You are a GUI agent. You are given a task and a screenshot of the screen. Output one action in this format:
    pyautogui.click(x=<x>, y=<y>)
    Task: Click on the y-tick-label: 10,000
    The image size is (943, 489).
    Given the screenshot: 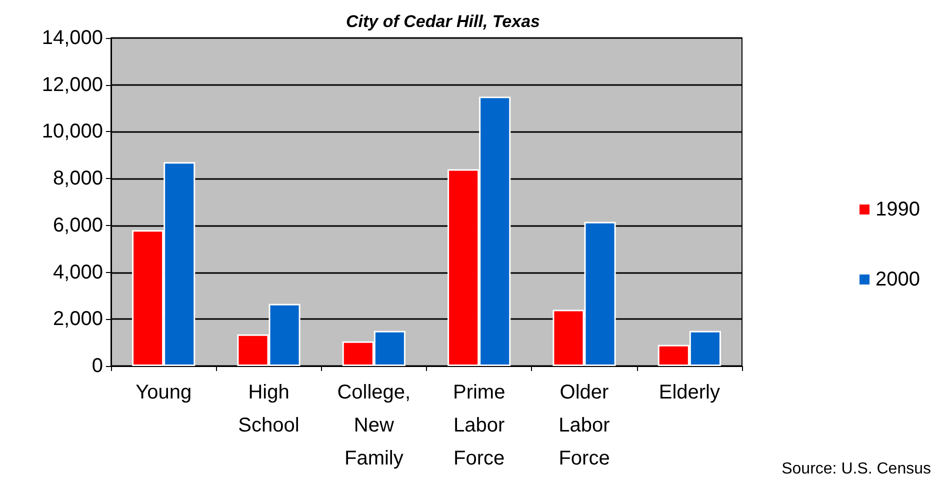 What is the action you would take?
    pyautogui.click(x=72, y=131)
    